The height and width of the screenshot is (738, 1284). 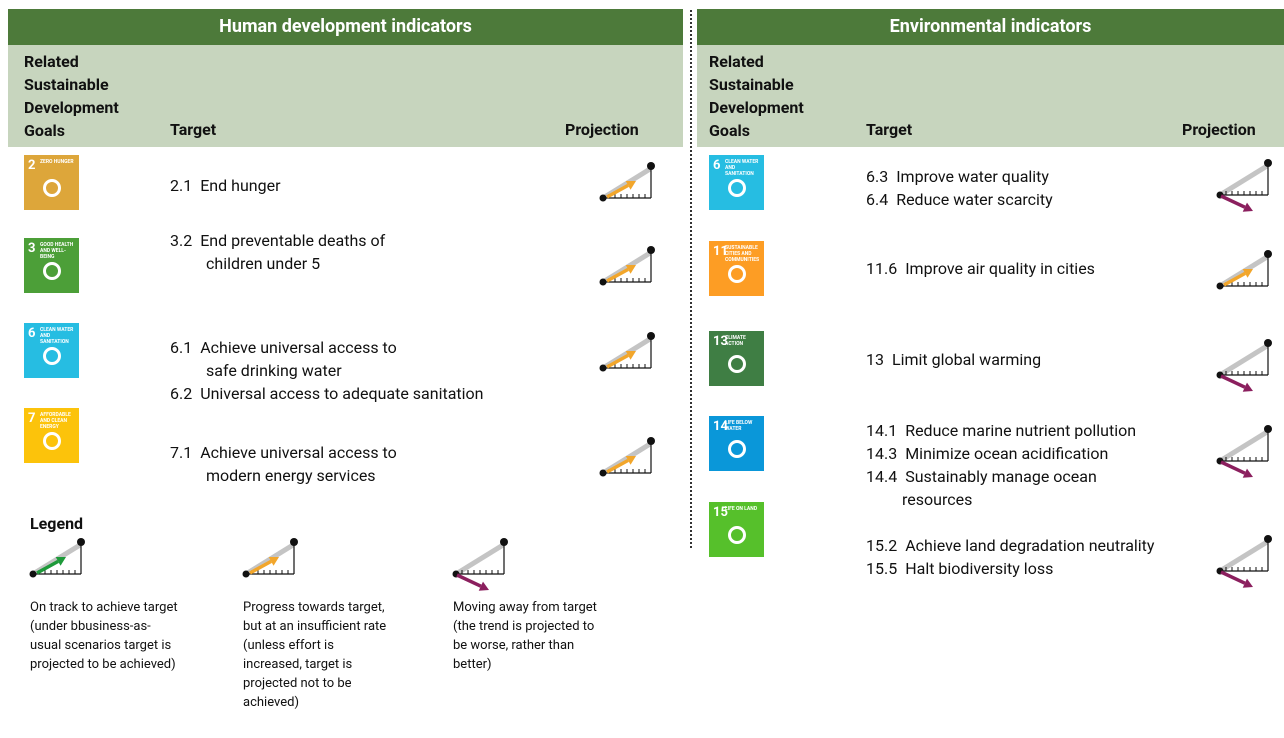 What do you see at coordinates (291, 475) in the screenshot?
I see `target-text: modern energy services` at bounding box center [291, 475].